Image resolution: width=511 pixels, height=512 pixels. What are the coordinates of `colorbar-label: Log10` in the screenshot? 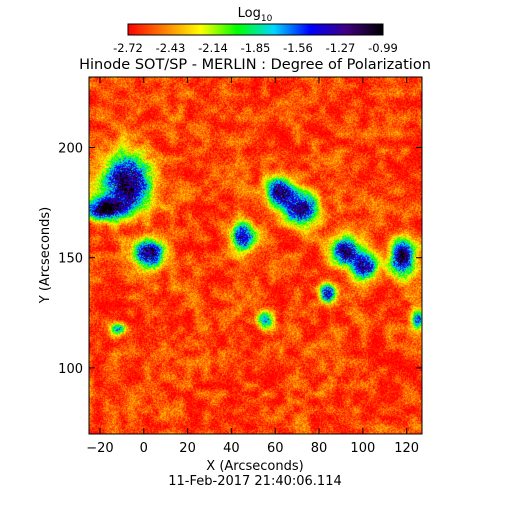 It's located at (255, 15).